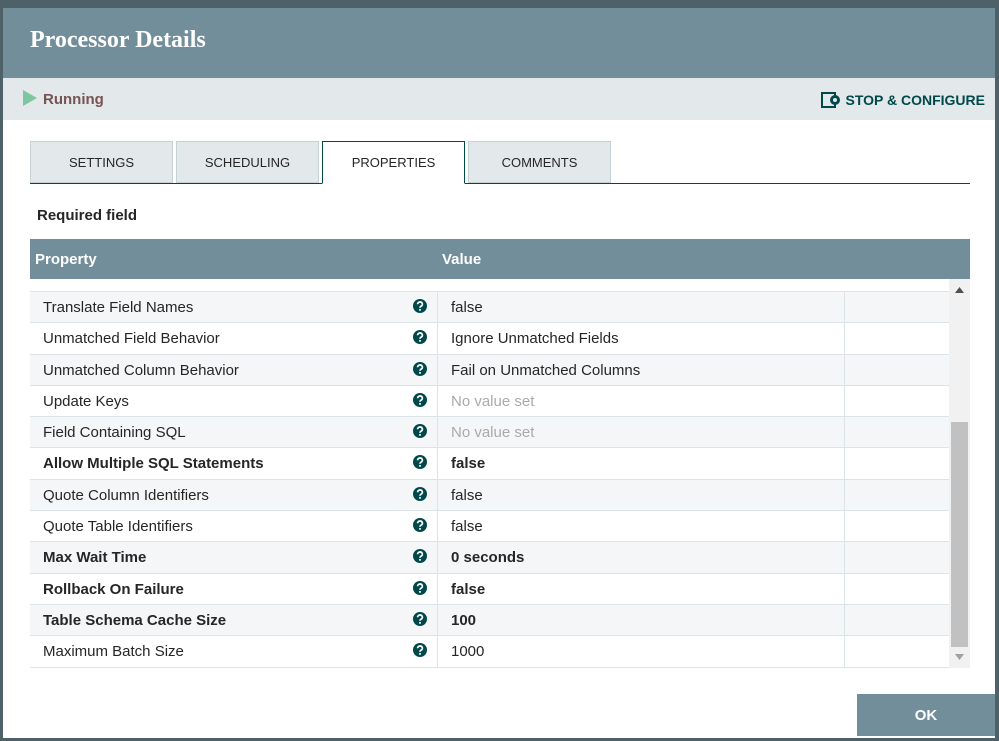  Describe the element at coordinates (86, 401) in the screenshot. I see `property-name: Update Keys` at that location.